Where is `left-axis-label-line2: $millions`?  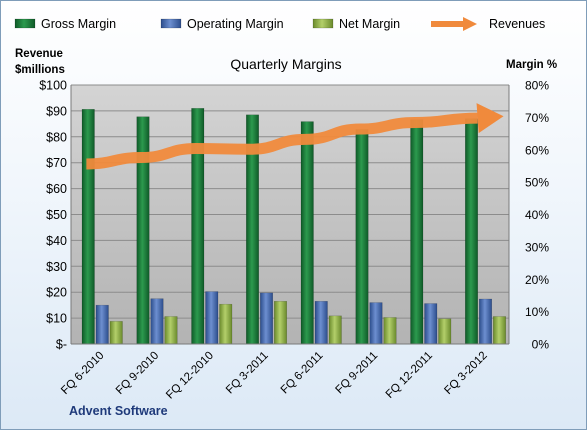 left-axis-label-line2: $millions is located at coordinates (40, 70).